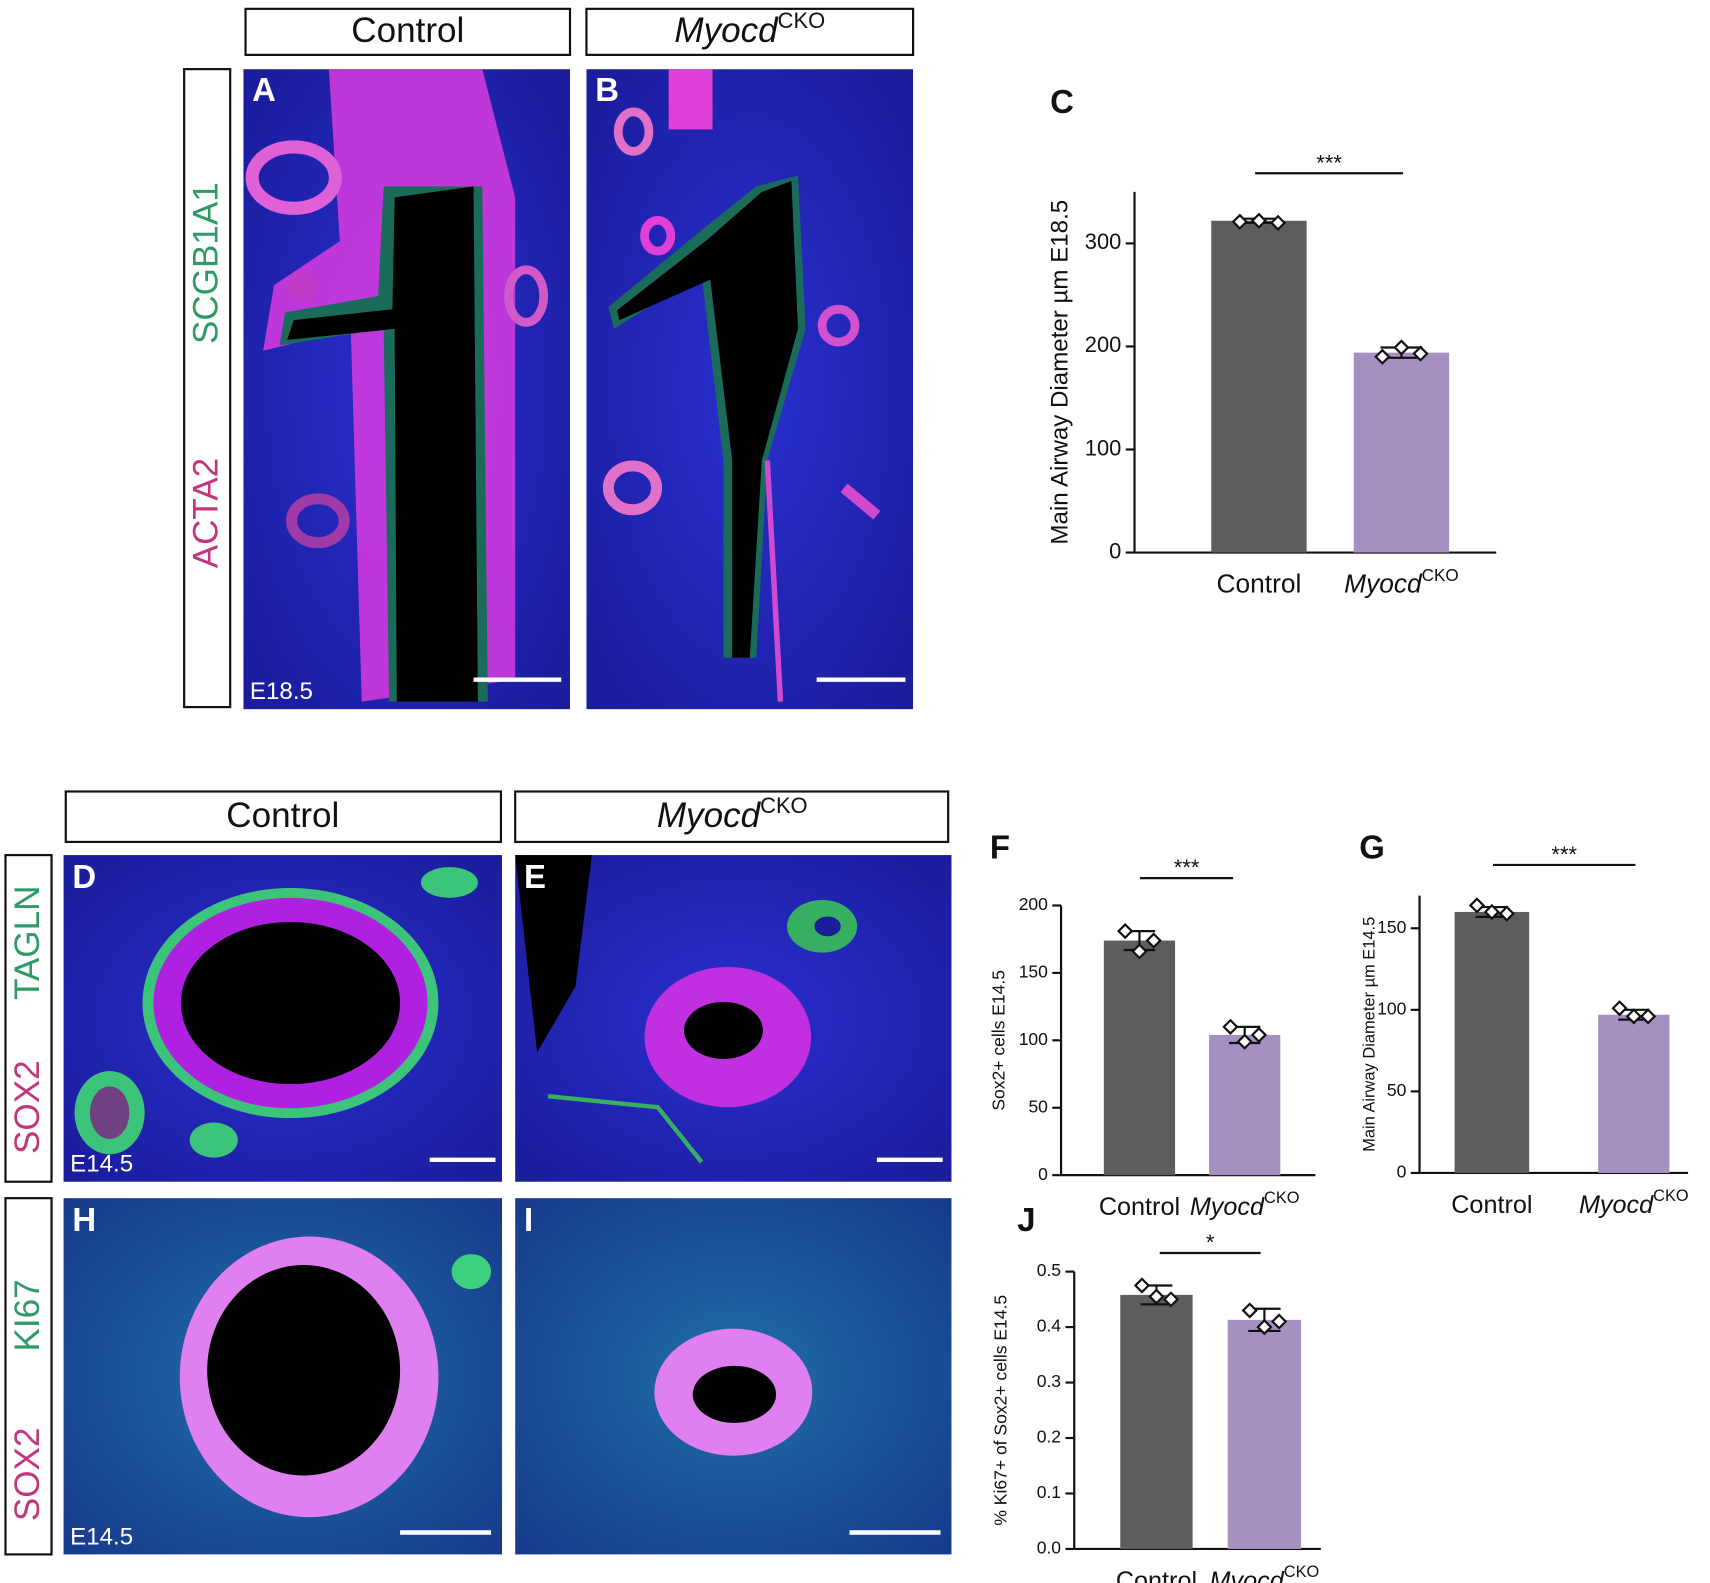  I want to click on y-axis-label: Sox2+ cells E14.5, so click(998, 1040).